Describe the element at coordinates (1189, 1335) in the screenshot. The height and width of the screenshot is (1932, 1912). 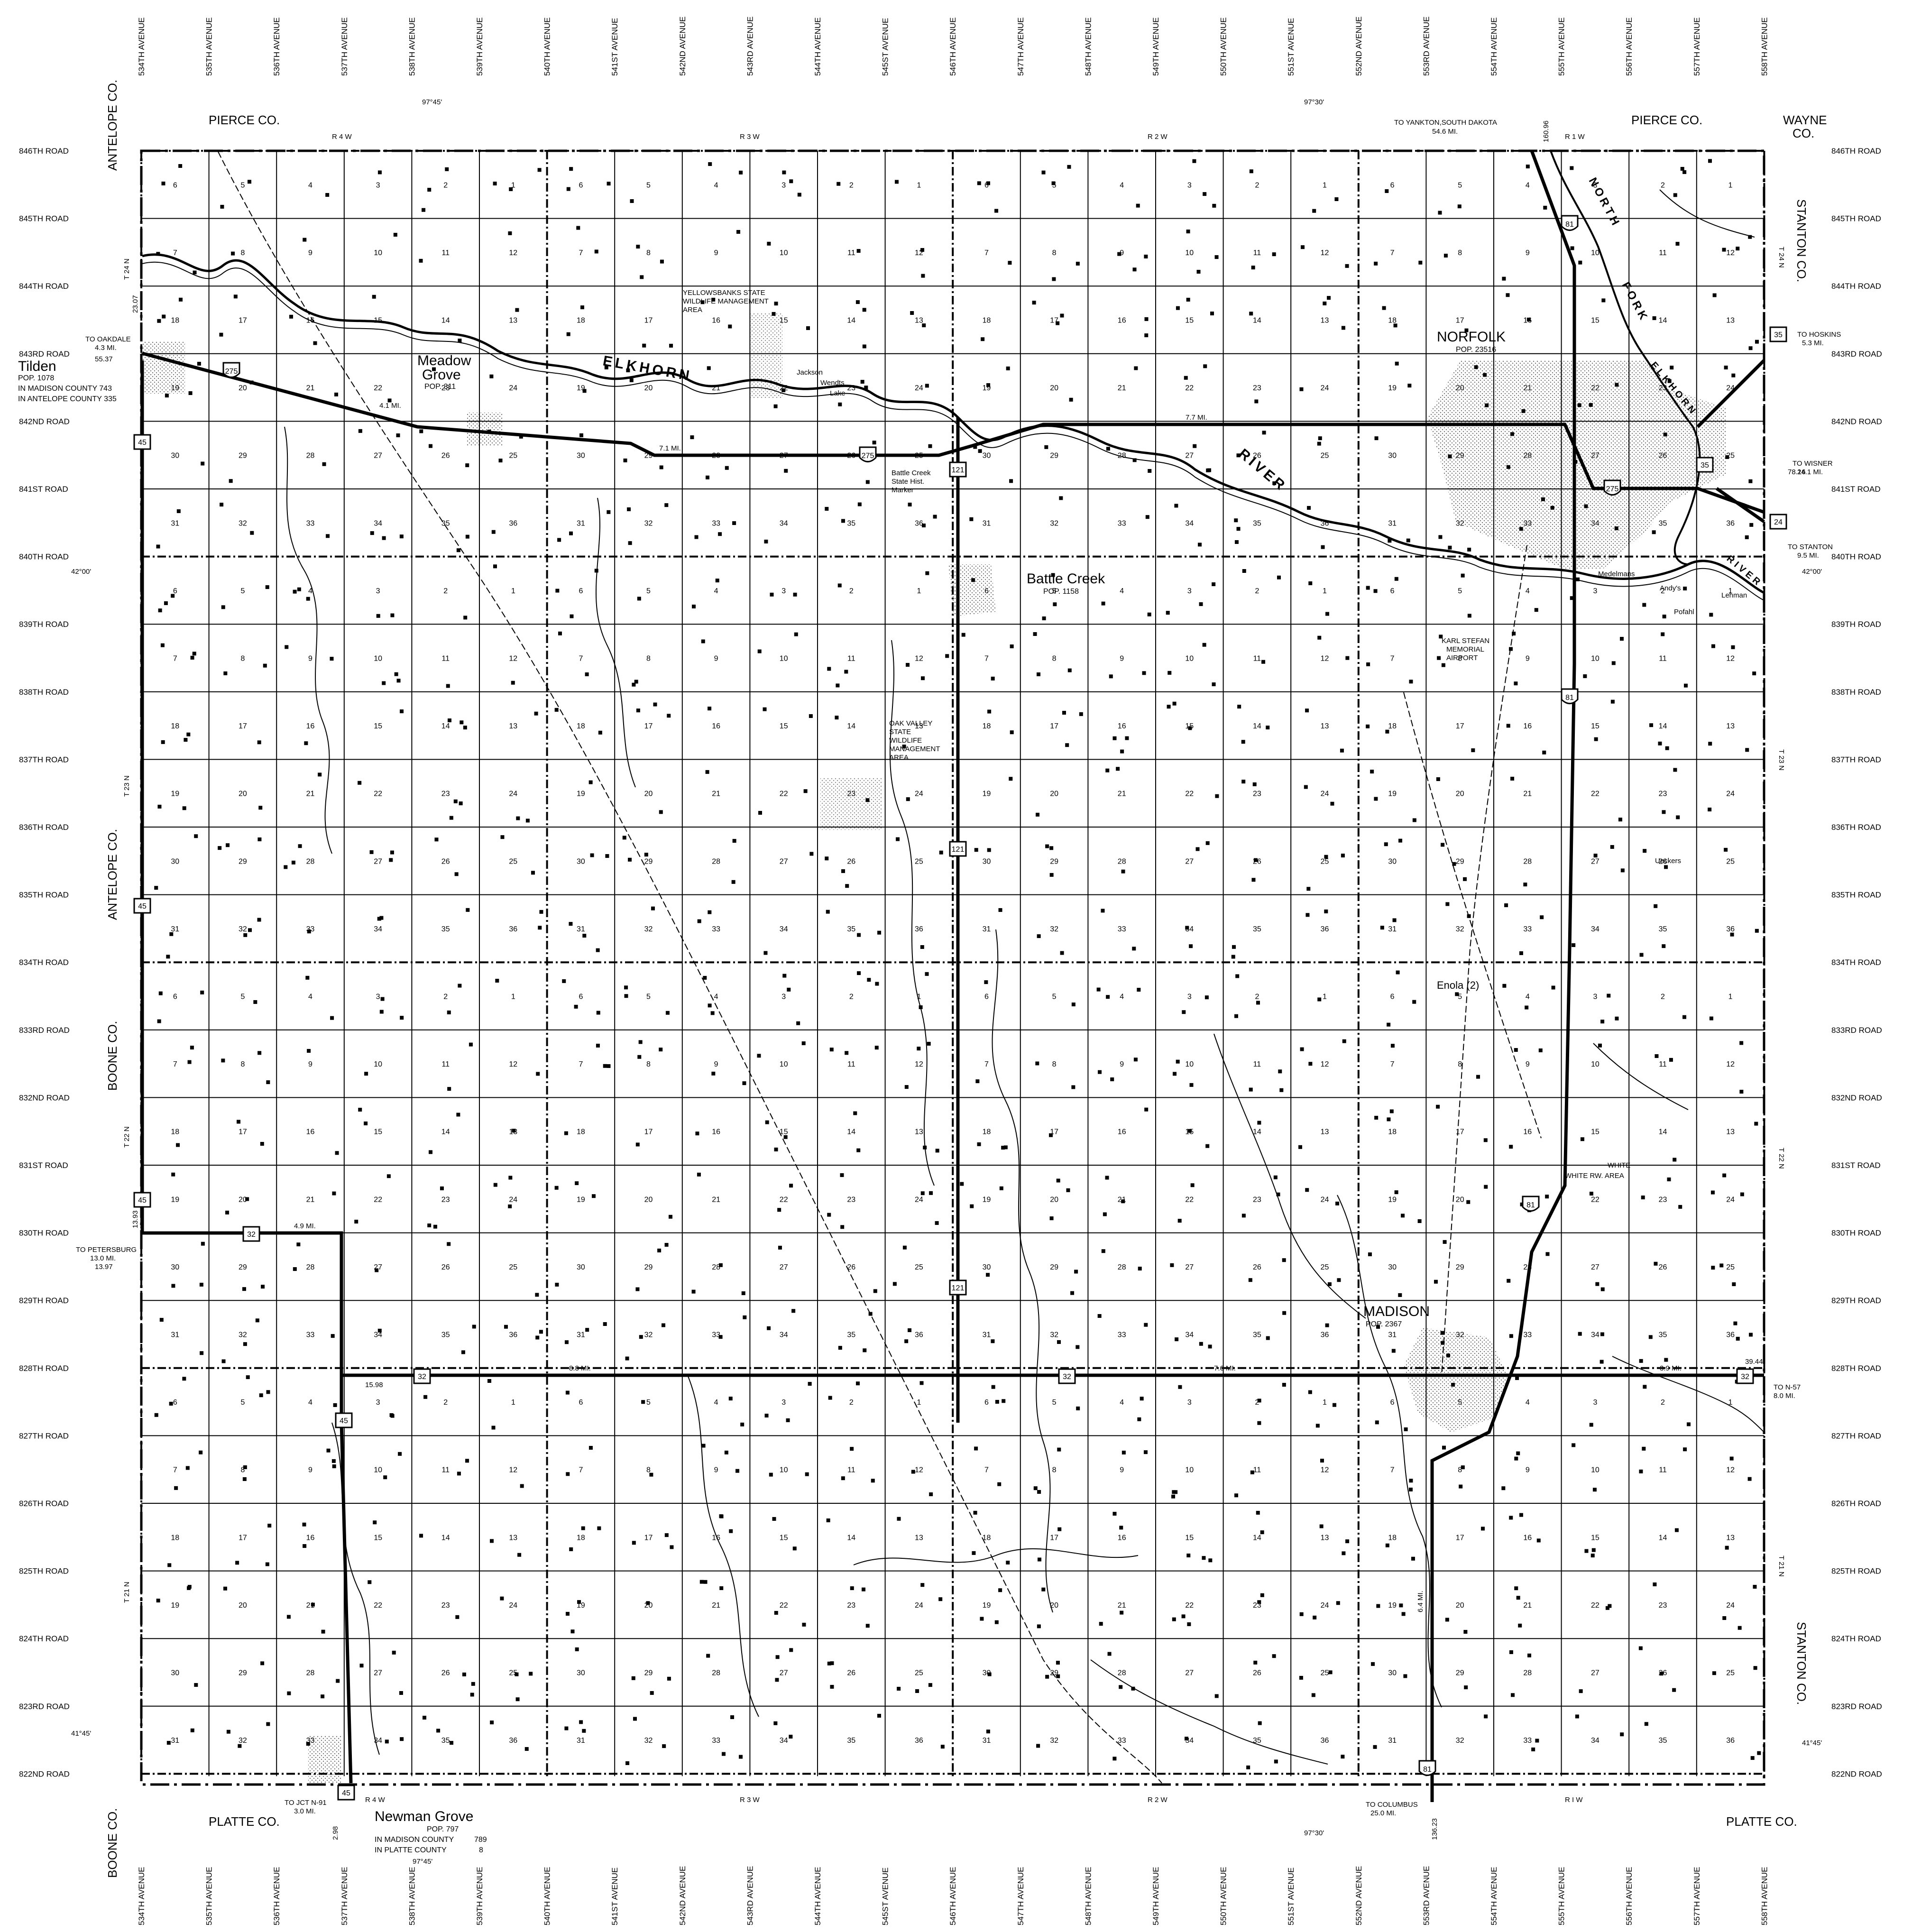
I see `section-number: 34` at that location.